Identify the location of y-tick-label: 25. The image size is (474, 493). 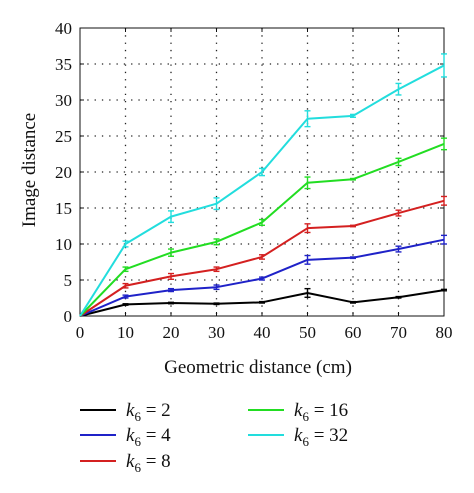
(63, 136).